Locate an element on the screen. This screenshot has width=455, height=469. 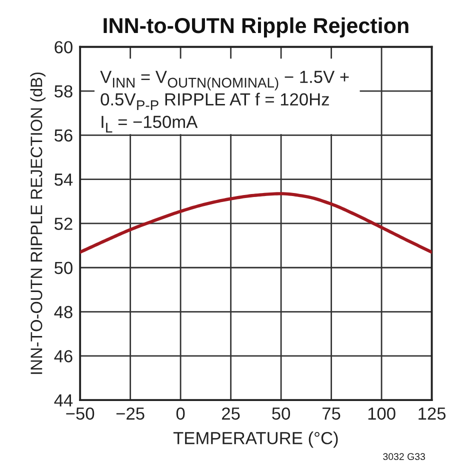
y-tick-label: 44 is located at coordinates (63, 400).